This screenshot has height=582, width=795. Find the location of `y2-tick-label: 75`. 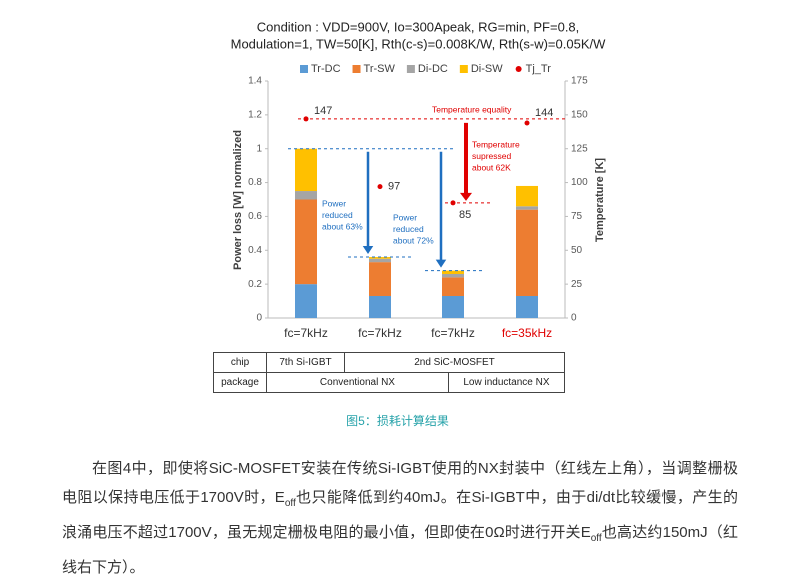

y2-tick-label: 75 is located at coordinates (577, 216).